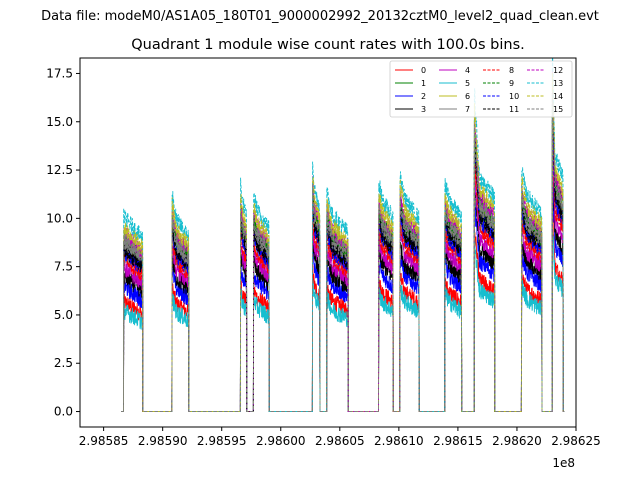 The width and height of the screenshot is (640, 480). Describe the element at coordinates (511, 70) in the screenshot. I see `legend-label-8: 8` at that location.